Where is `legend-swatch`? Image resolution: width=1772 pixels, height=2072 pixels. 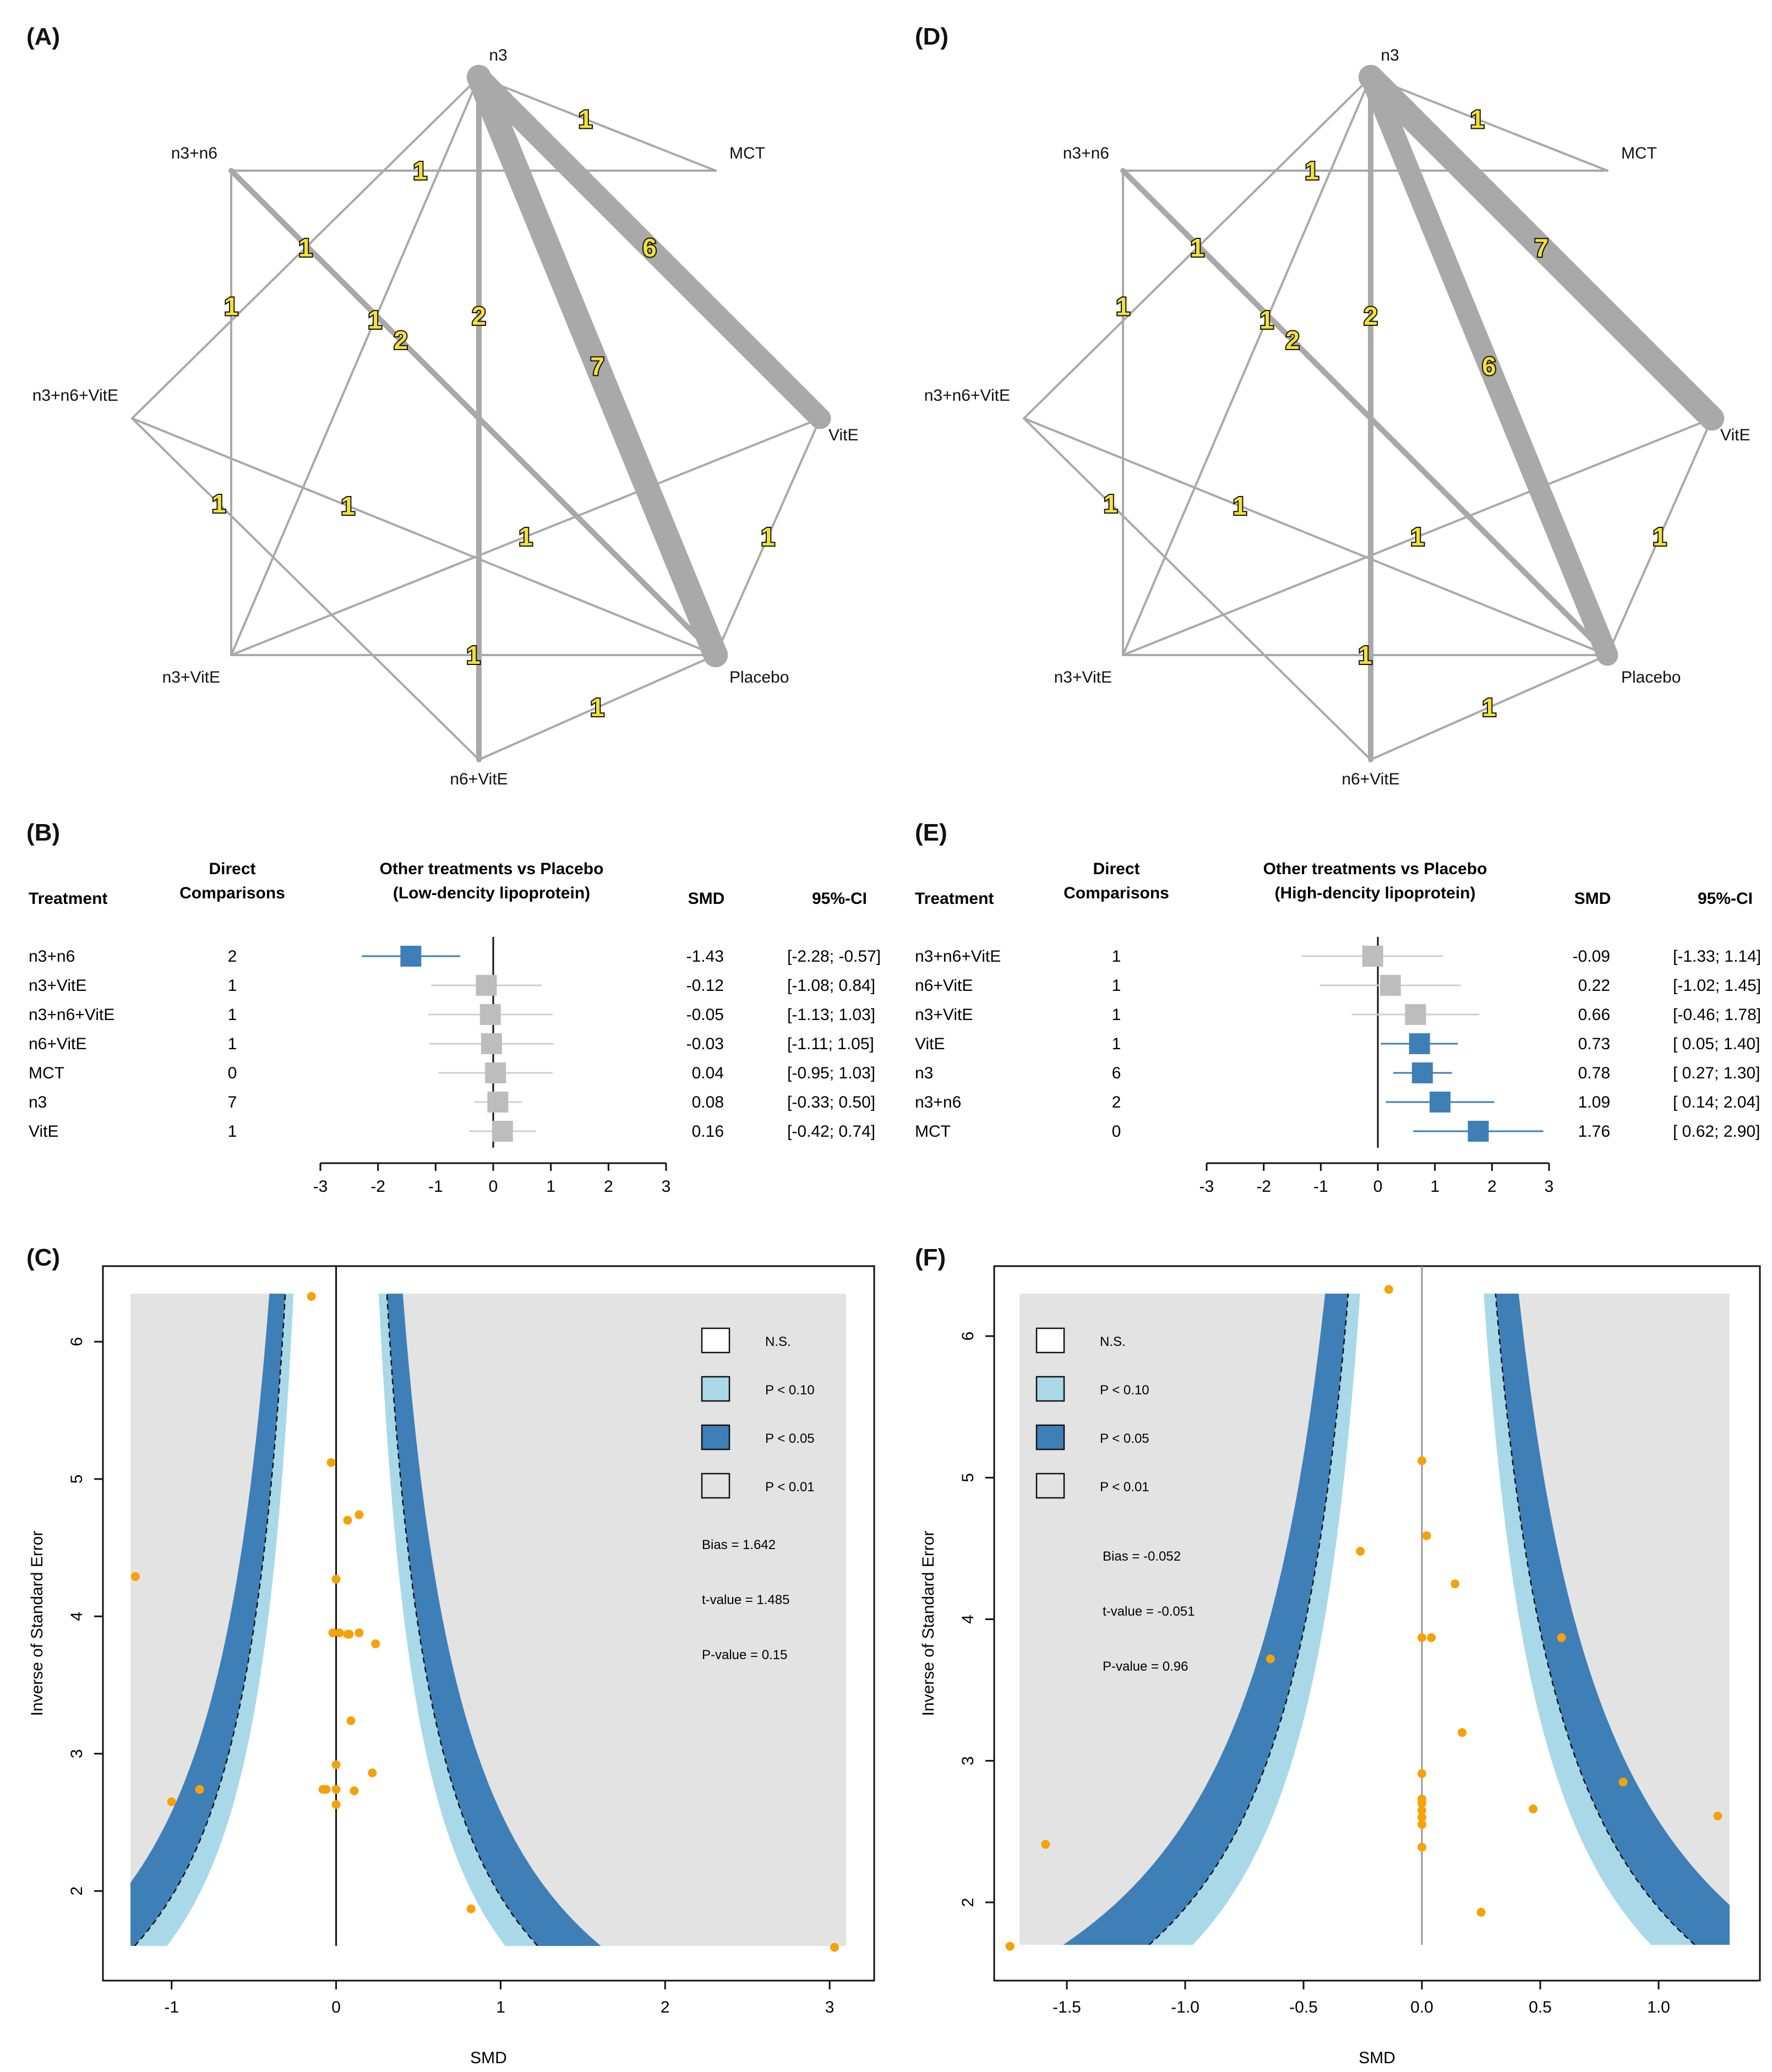
legend-swatch is located at coordinates (1050, 1389).